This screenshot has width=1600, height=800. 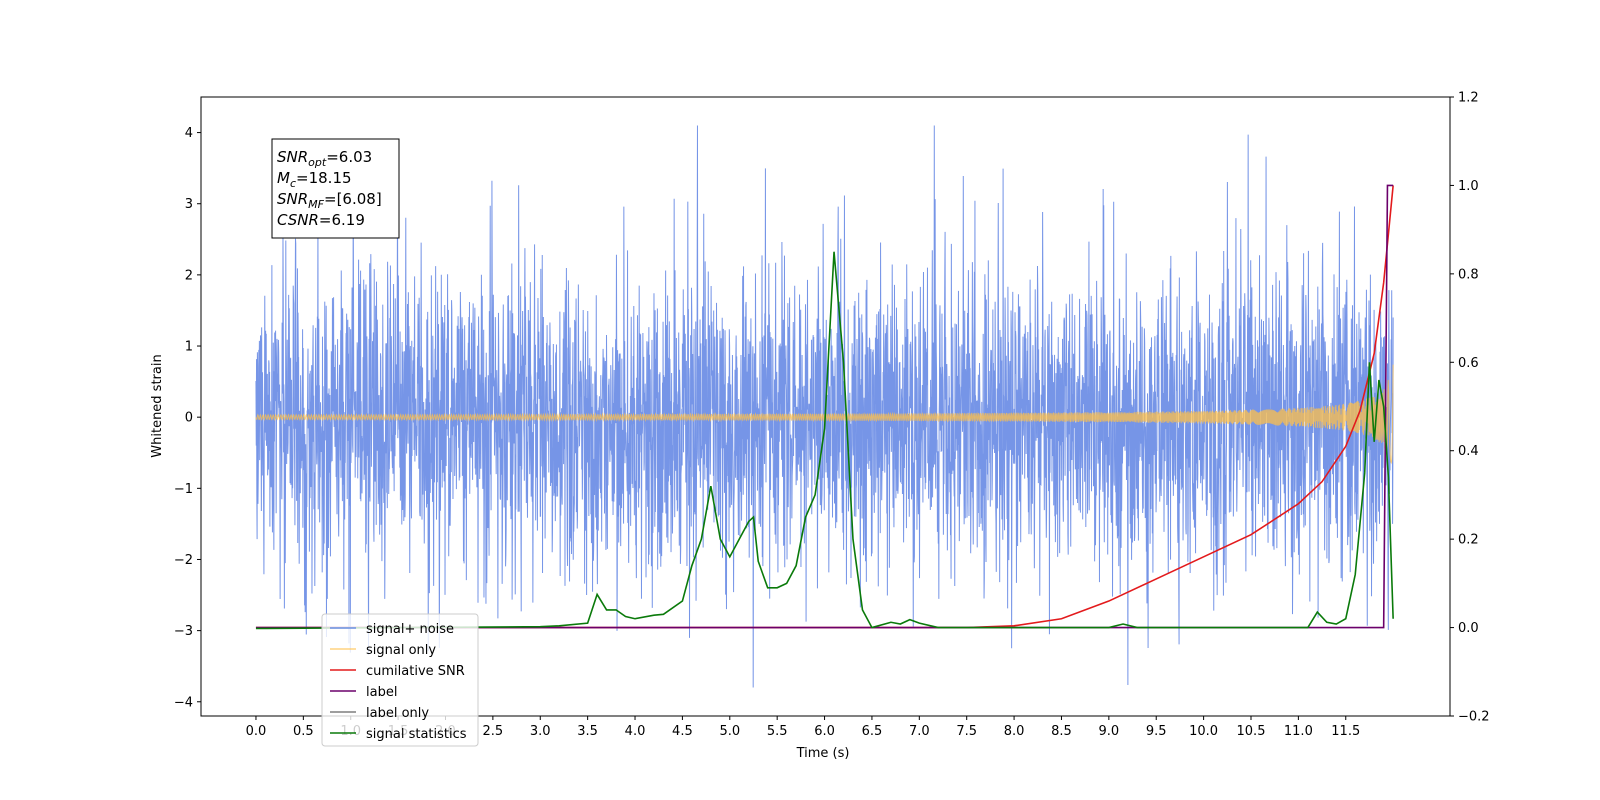 I want to click on y-tick-label: −1, so click(x=183, y=489).